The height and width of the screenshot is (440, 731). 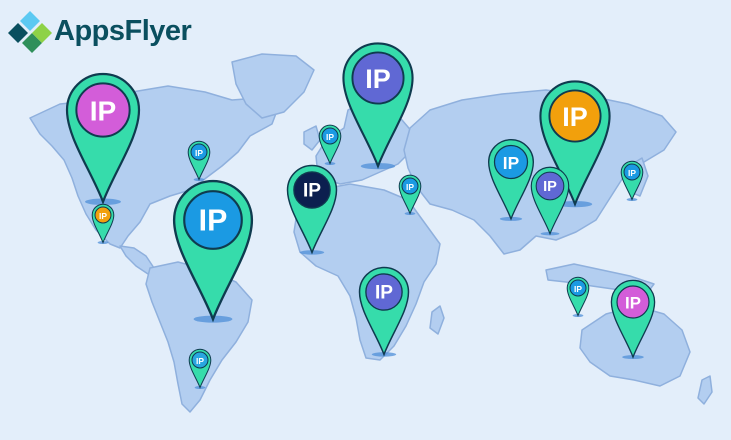 I want to click on uk-shape, so click(x=312, y=138).